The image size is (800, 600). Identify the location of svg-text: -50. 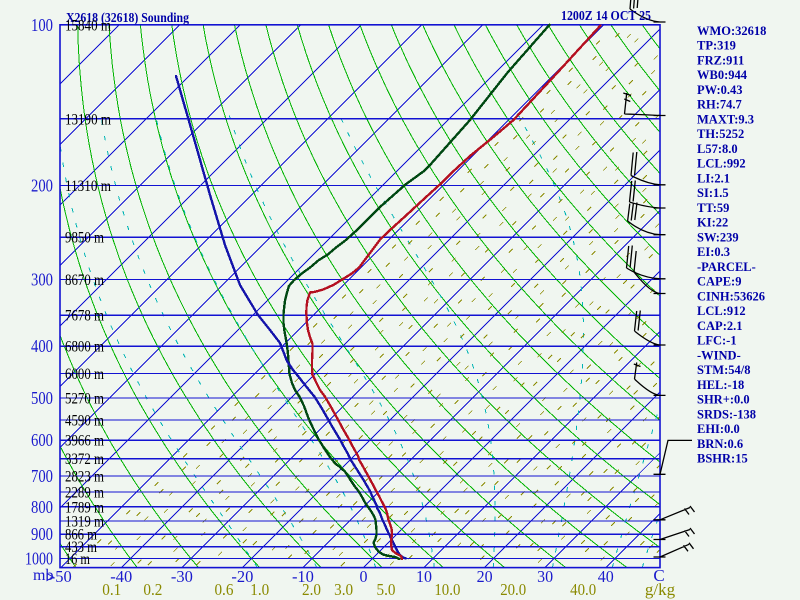
(61, 576).